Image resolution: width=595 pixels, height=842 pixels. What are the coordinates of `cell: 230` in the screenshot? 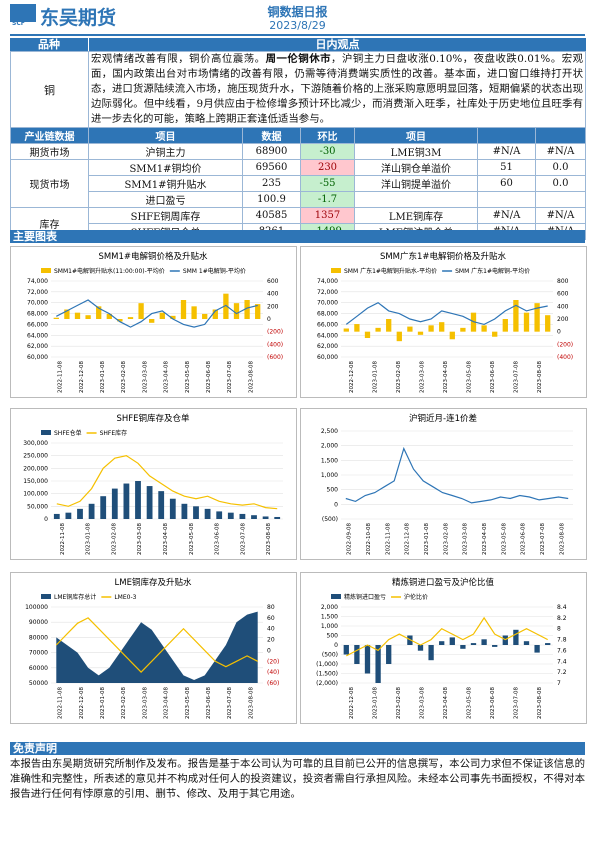 It's located at (327, 167).